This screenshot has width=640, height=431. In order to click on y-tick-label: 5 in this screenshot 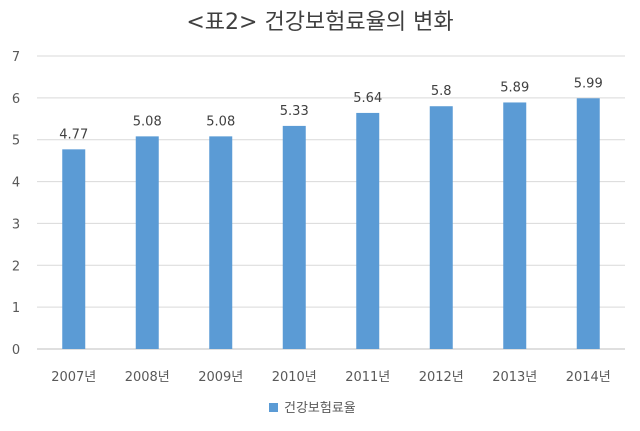, I will do `click(16, 141)`.